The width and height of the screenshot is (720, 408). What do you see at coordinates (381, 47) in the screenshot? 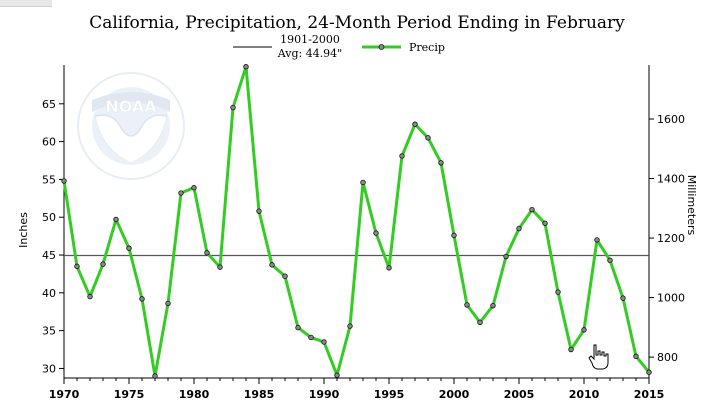
I see `legend-precip-marker` at bounding box center [381, 47].